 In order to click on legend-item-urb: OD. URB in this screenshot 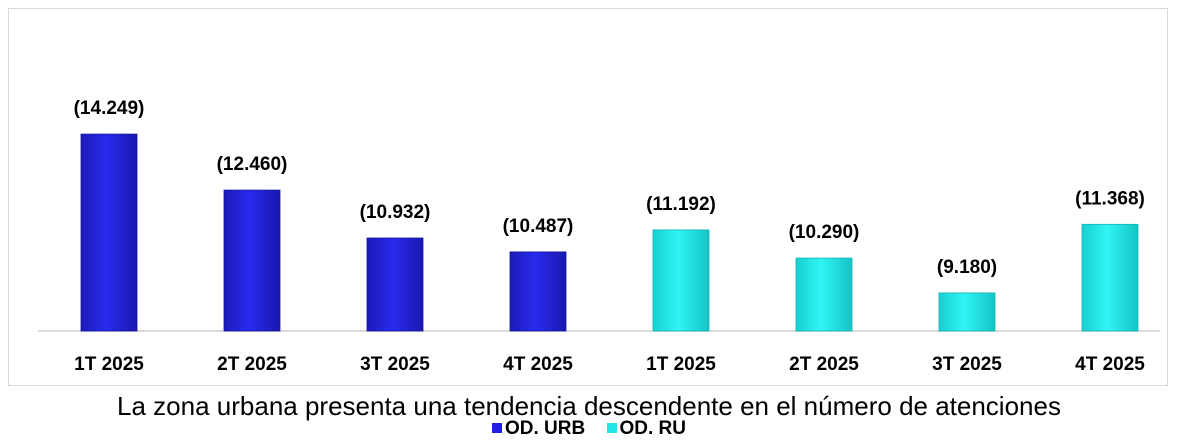, I will do `click(538, 429)`.